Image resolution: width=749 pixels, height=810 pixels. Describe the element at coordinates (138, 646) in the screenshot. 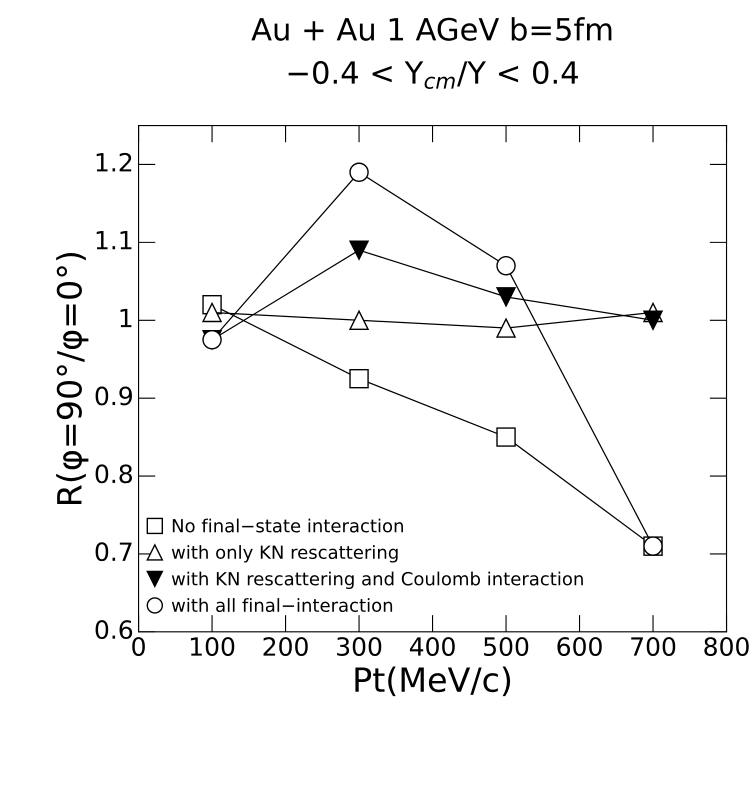

I see `x-tick-label: 0` at that location.